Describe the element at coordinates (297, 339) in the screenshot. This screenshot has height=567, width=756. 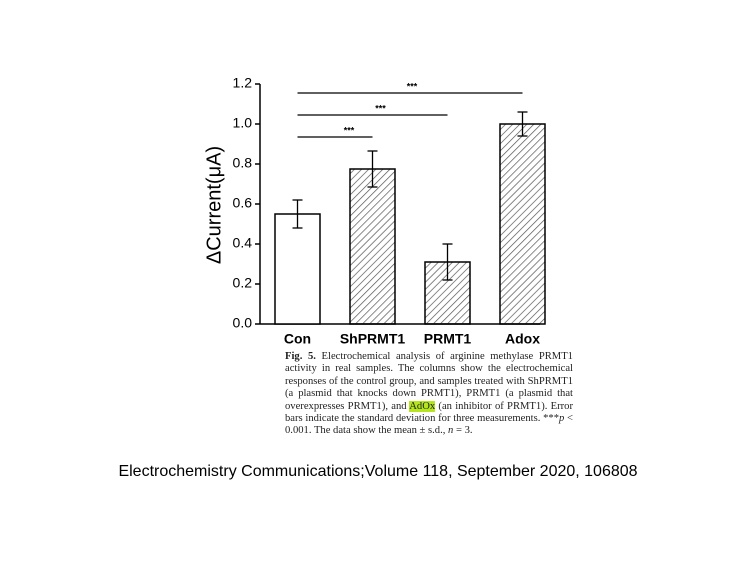
I see `x-tick-label: Con` at that location.